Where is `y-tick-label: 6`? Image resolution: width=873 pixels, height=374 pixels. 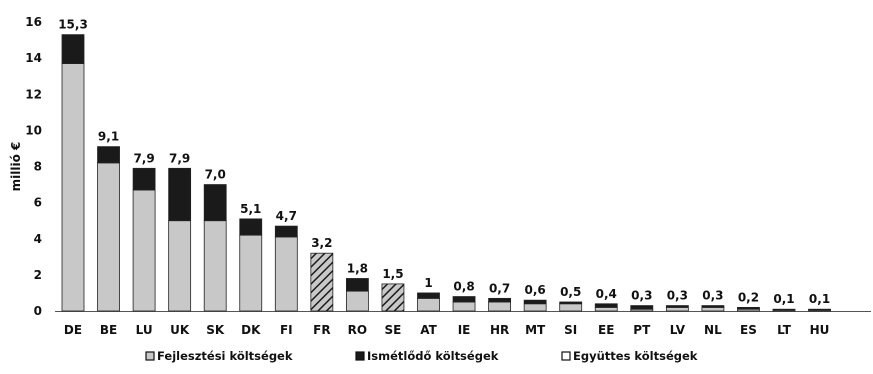
y-tick-label: 6 is located at coordinates (38, 203).